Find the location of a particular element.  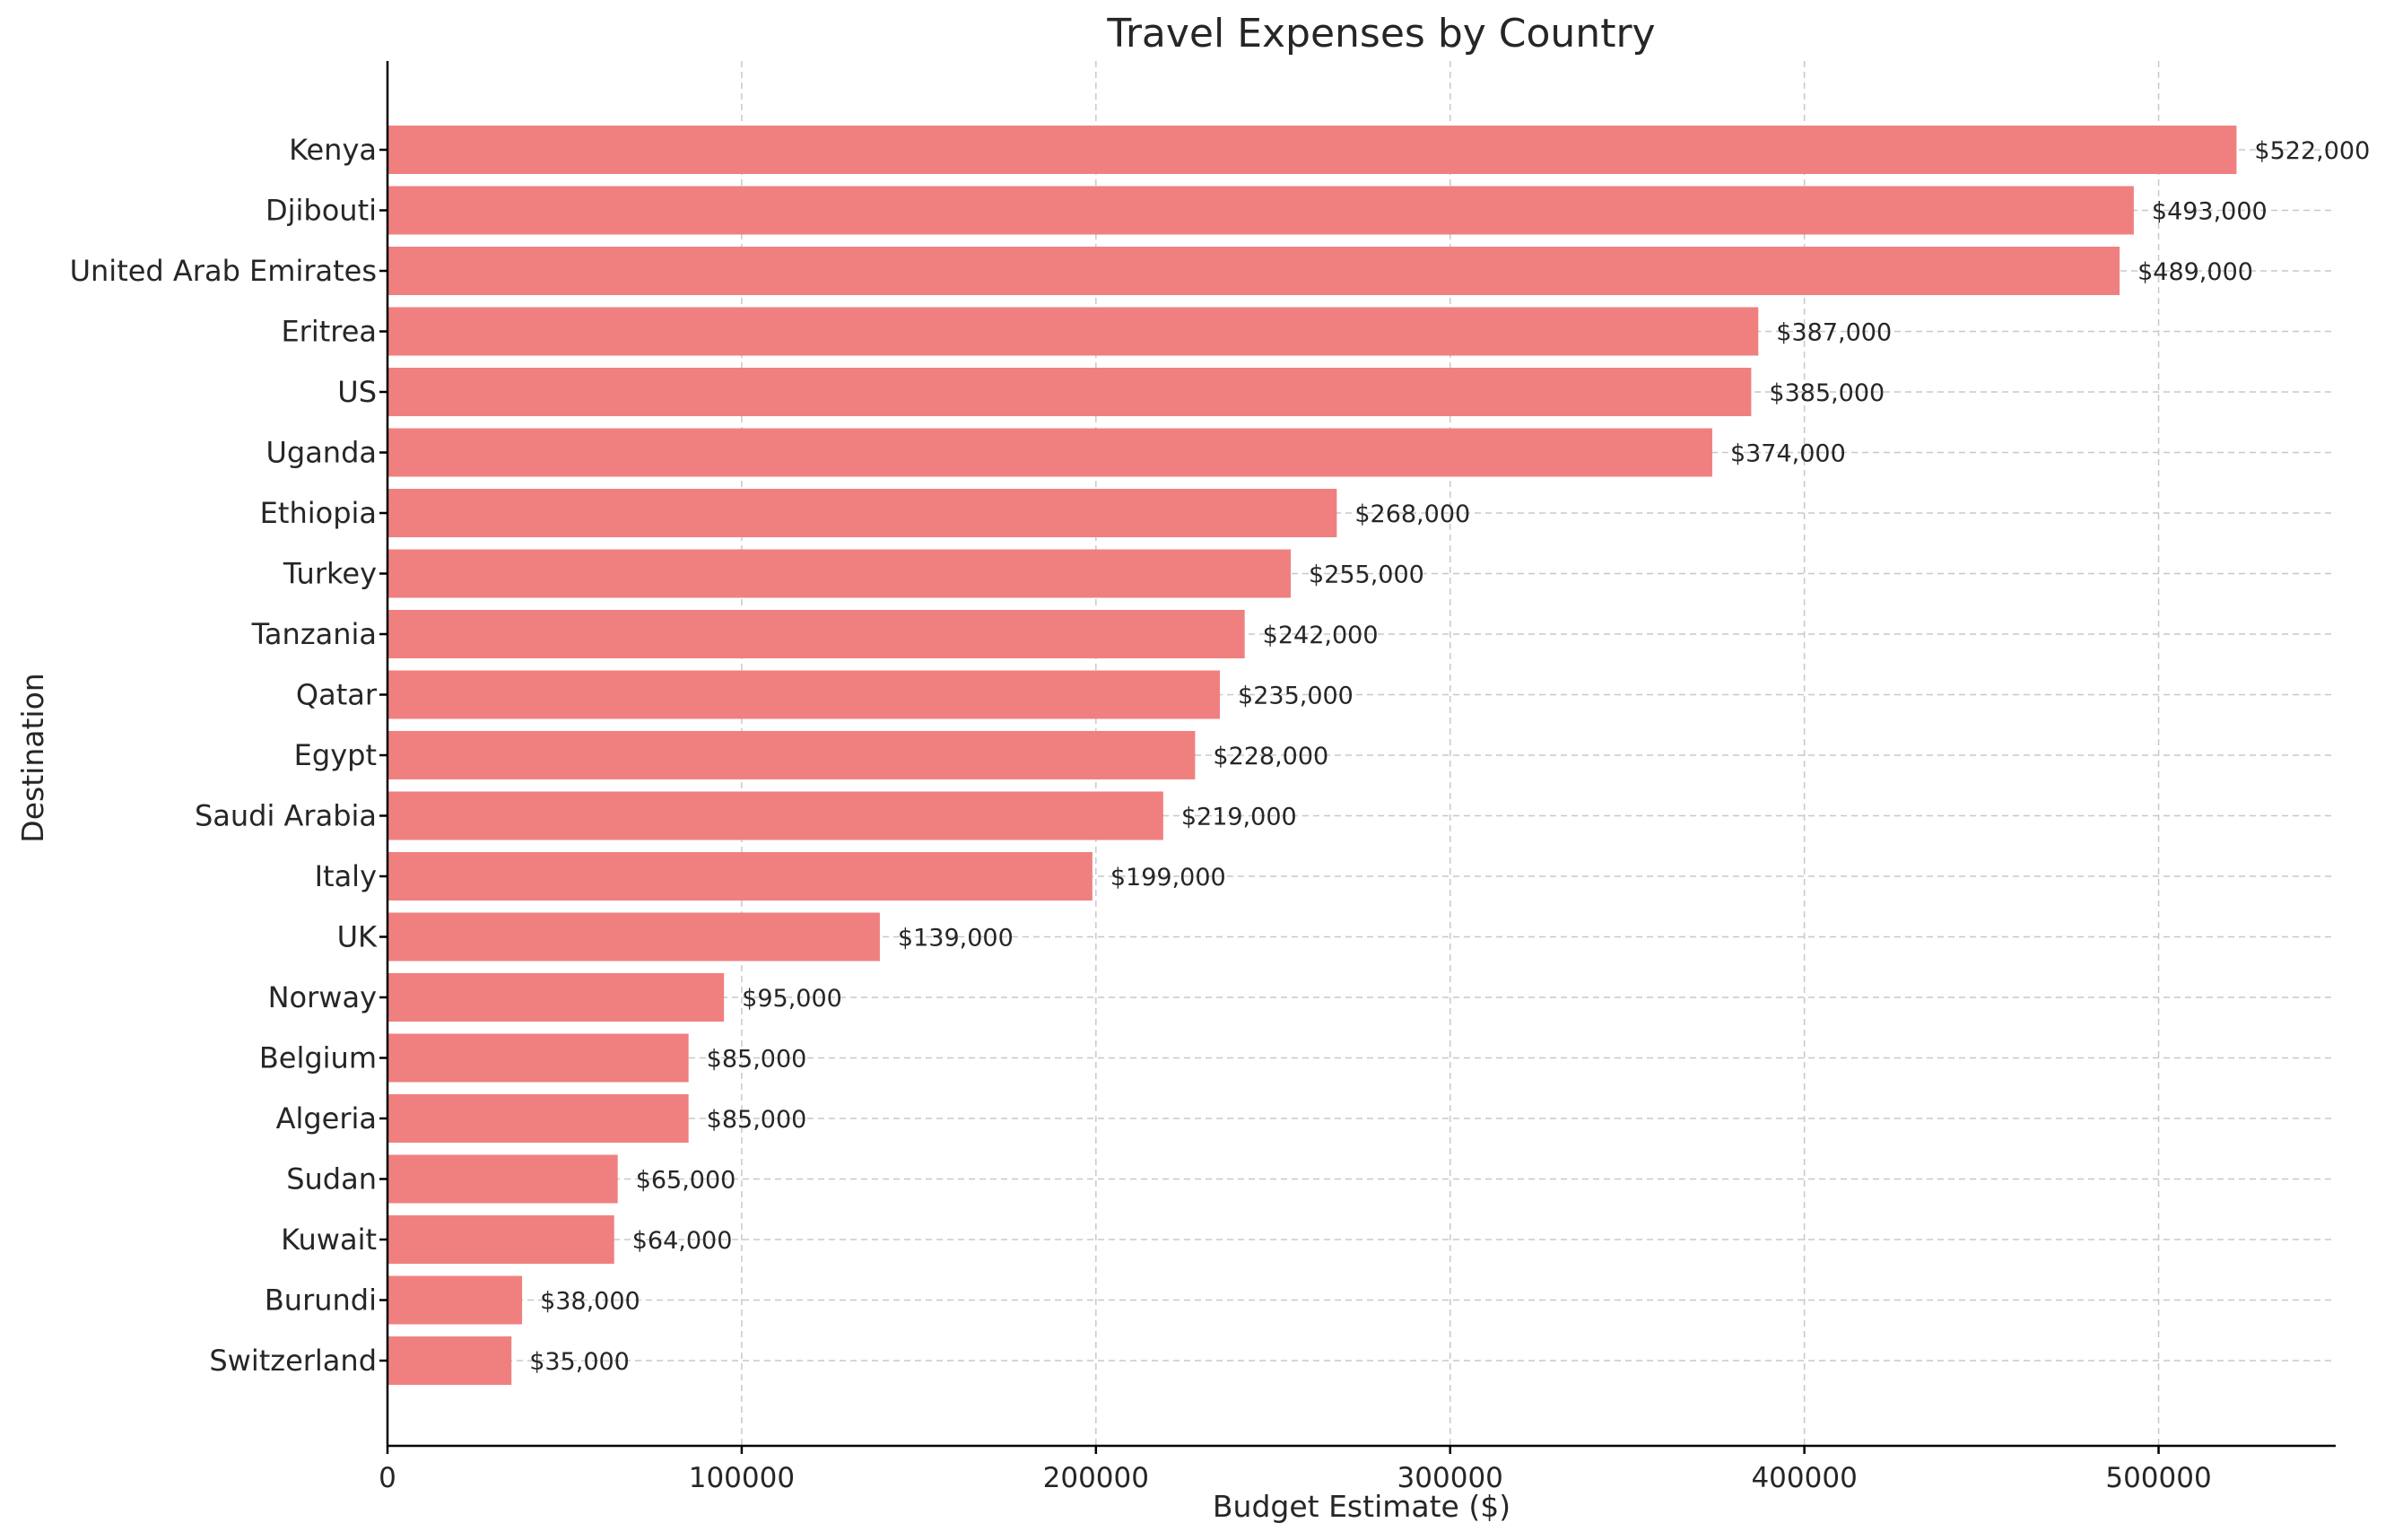

x-tick-label: 500000 is located at coordinates (2158, 1478).